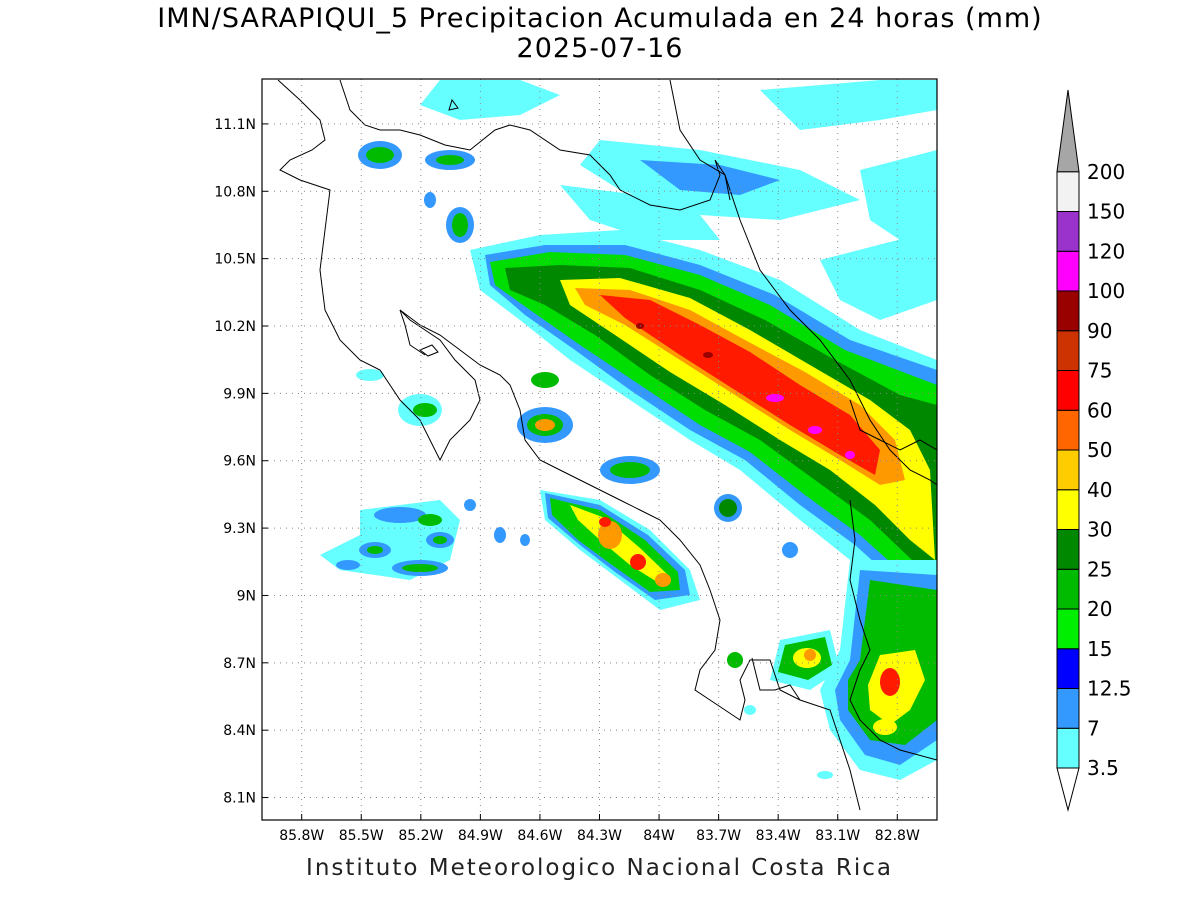 This screenshot has height=900, width=1200. Describe the element at coordinates (1094, 450) in the screenshot. I see `colorbar: 3.5 7 12.5 15 20 25 30 40 50 60 75 90 100 120 150 200` at that location.